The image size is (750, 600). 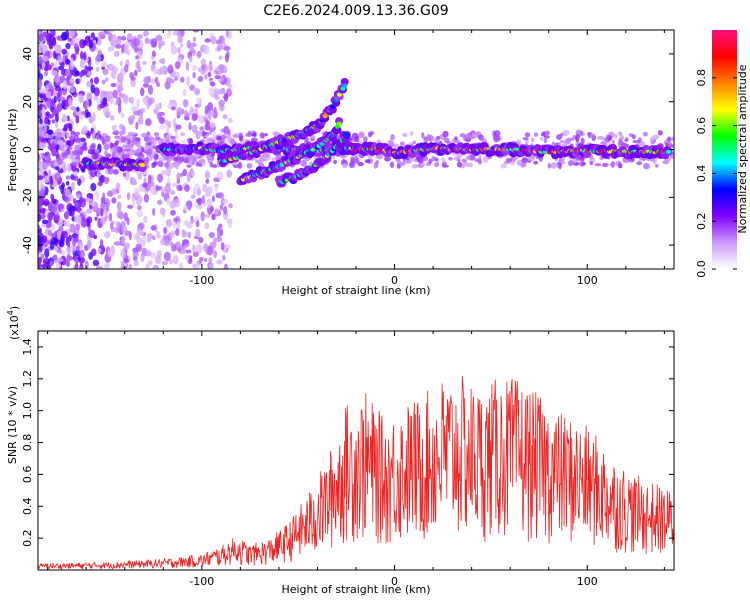 What do you see at coordinates (701, 174) in the screenshot?
I see `colorbar-tick-label: 0.4` at bounding box center [701, 174].